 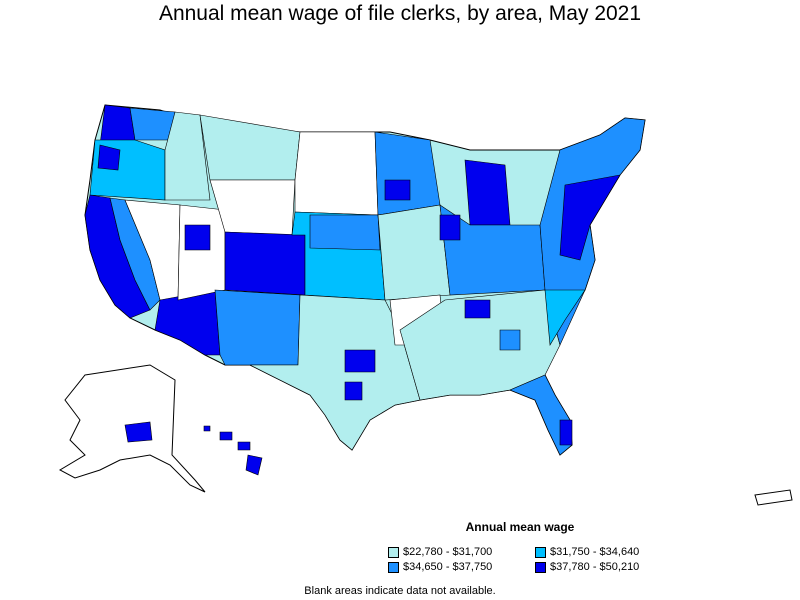 I want to click on legend-item-tier1: $22,780 - $31,700, so click(x=440, y=552).